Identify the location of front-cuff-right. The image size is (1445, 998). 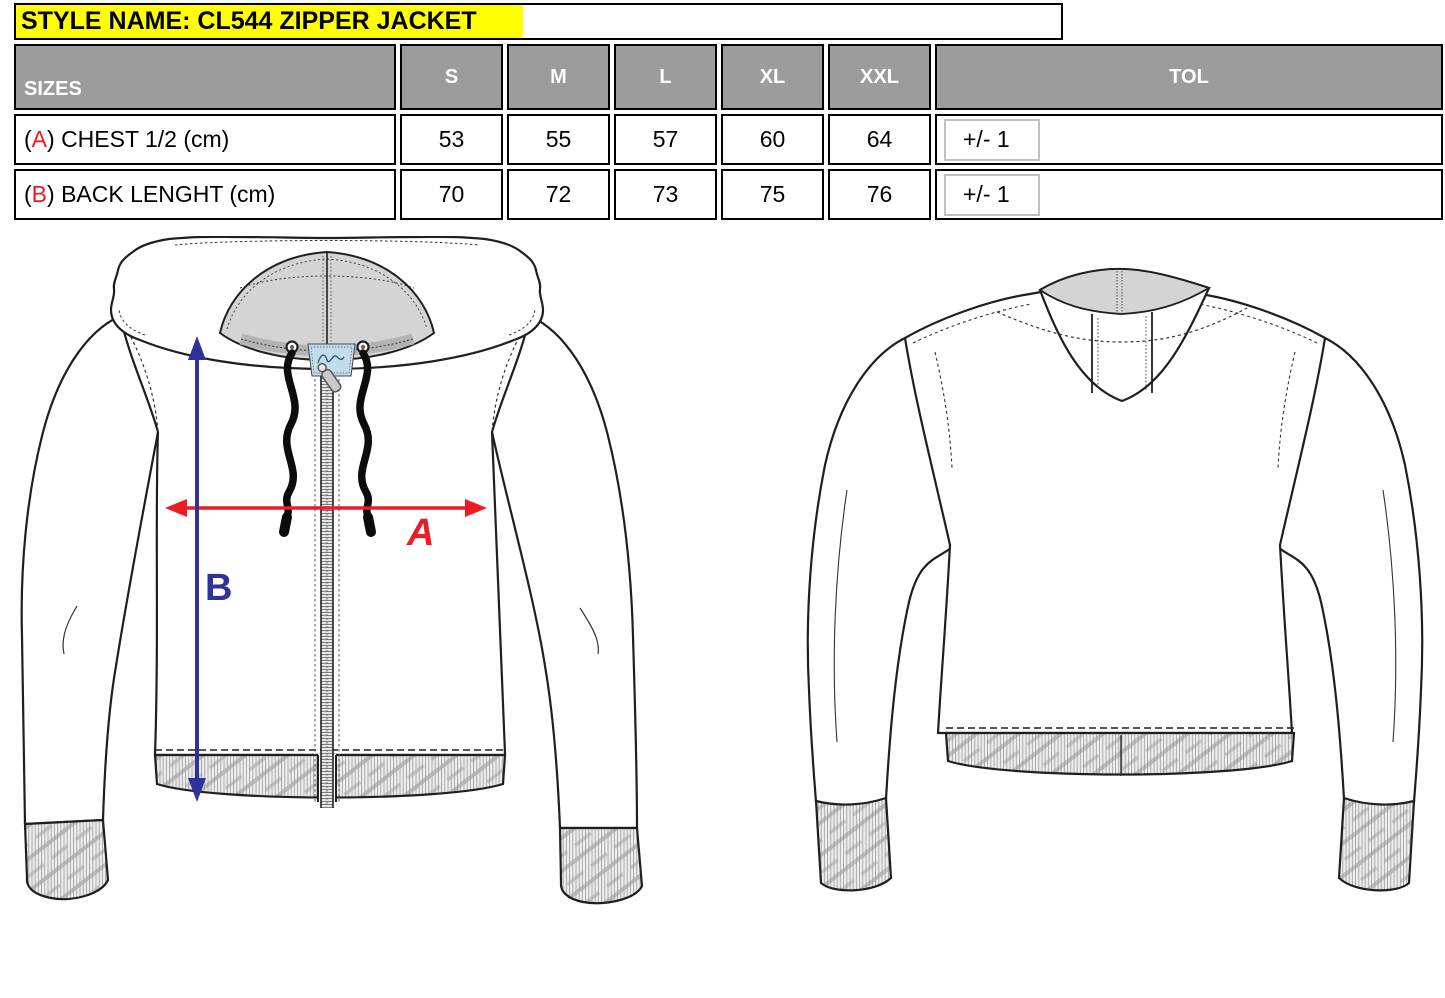
(601, 865).